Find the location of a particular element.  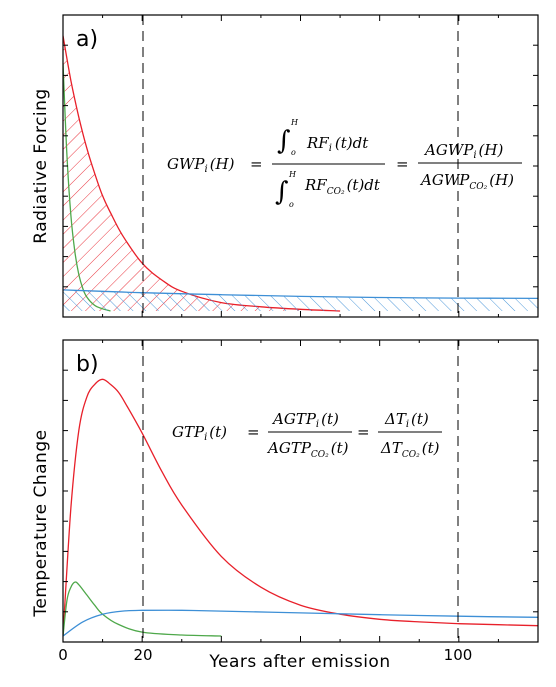

svg-text:ΔTi(t): ΔTi (t) is located at coordinates (406, 420).